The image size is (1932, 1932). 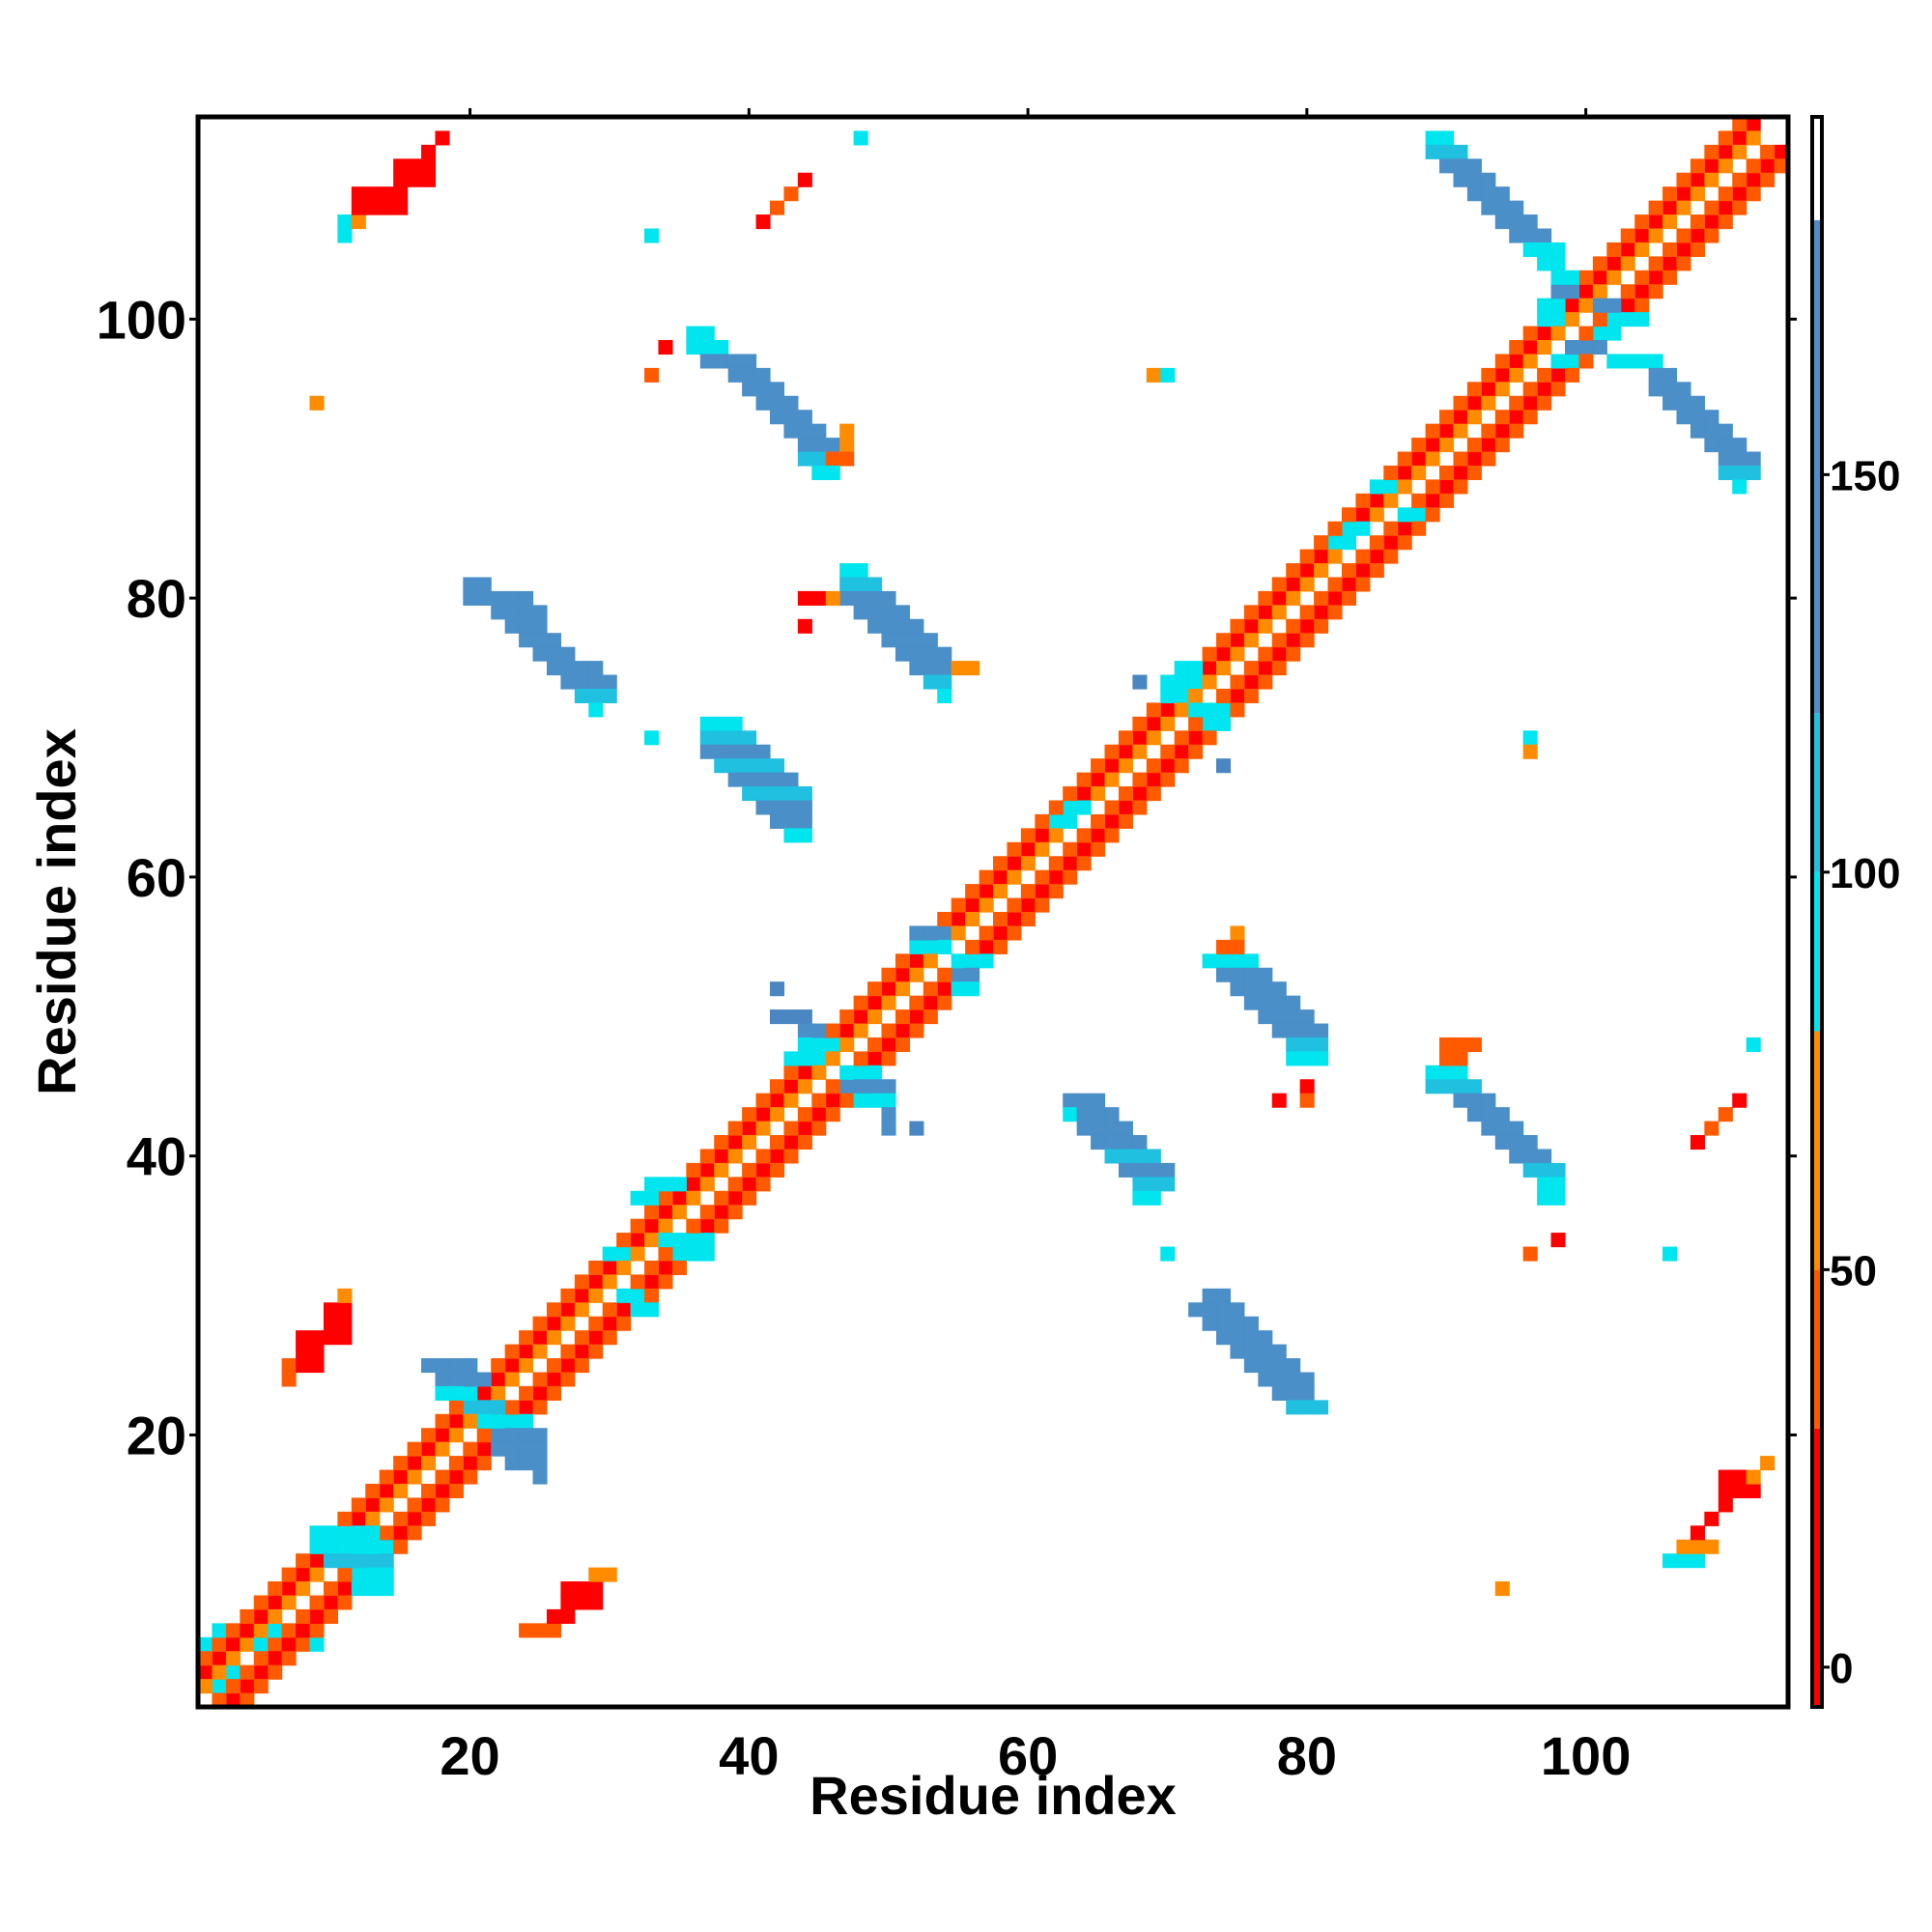 What do you see at coordinates (56, 911) in the screenshot?
I see `y-axis-label: Residue index` at bounding box center [56, 911].